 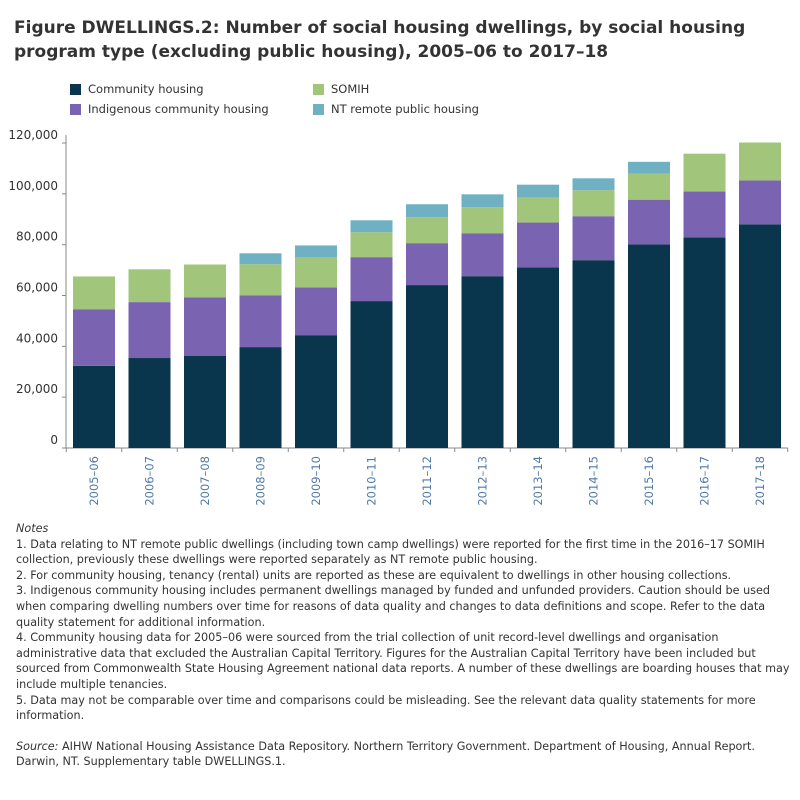 I want to click on legend-item-indigenous-community-housing: Indigenous community housing, so click(x=169, y=109).